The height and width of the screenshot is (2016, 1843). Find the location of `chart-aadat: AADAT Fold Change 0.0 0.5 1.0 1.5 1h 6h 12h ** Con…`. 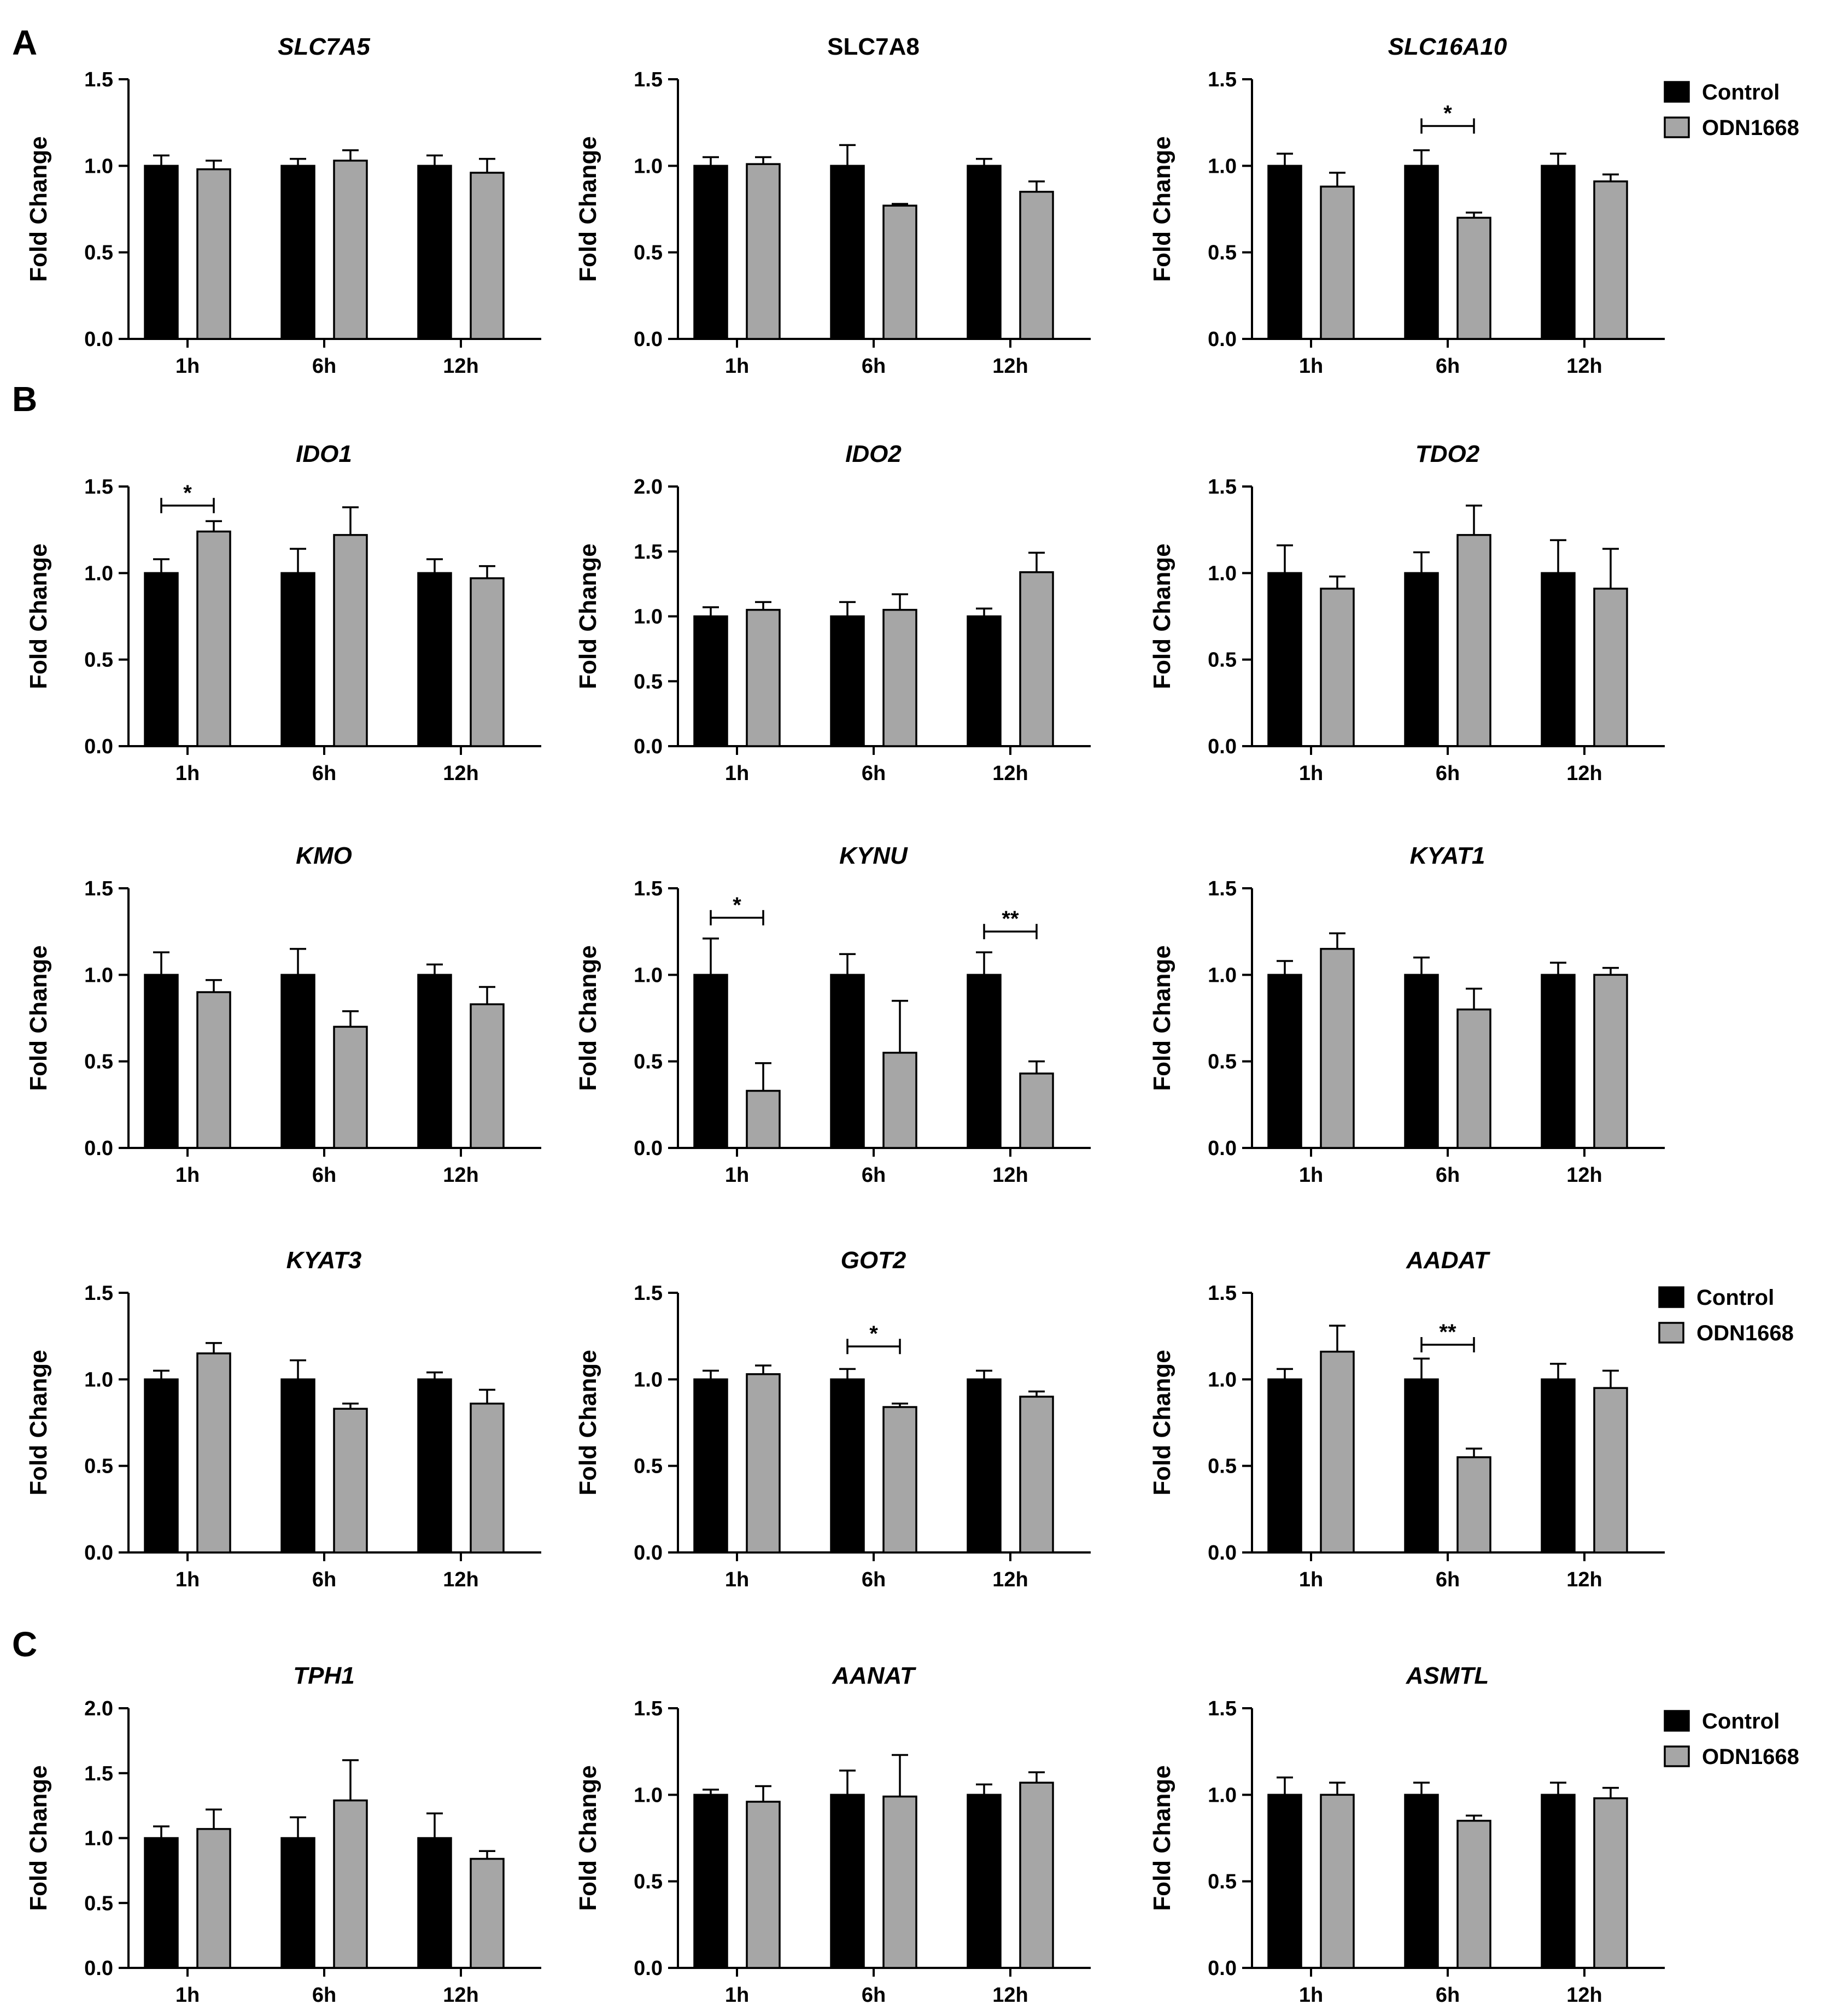

chart-aadat: AADAT Fold Change 0.0 0.5 1.0 1.5 1h 6h 12h ** Con… is located at coordinates (1471, 1419).